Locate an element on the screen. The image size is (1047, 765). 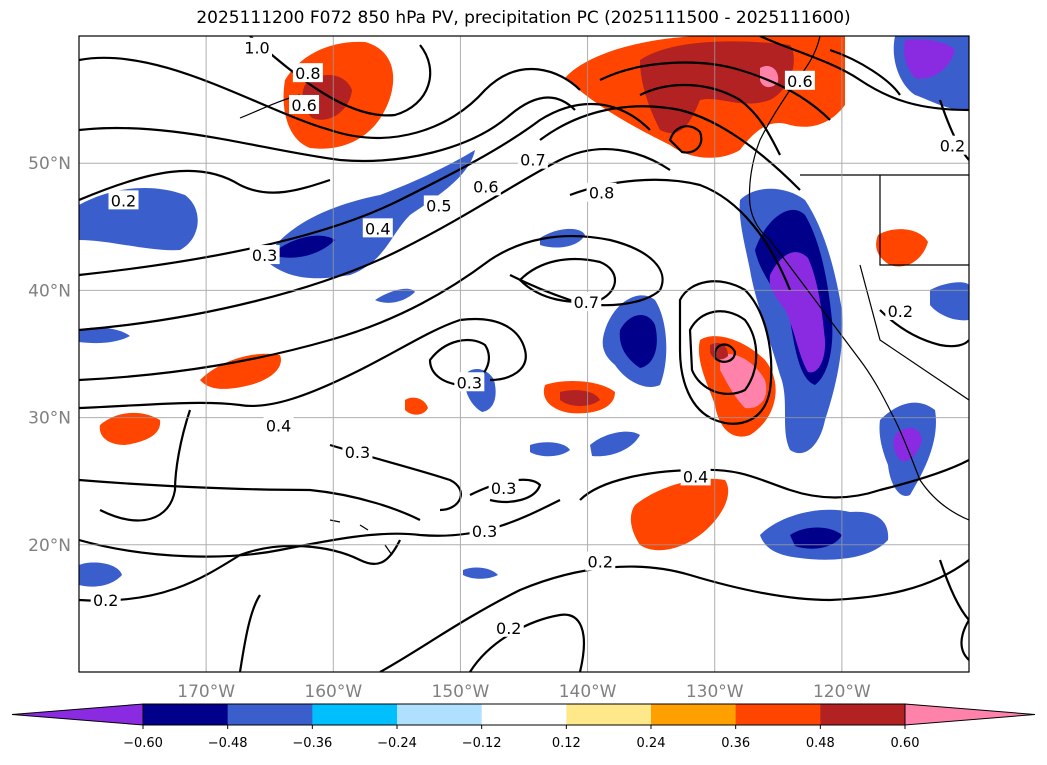
contour-label: 0.4 is located at coordinates (278, 425).